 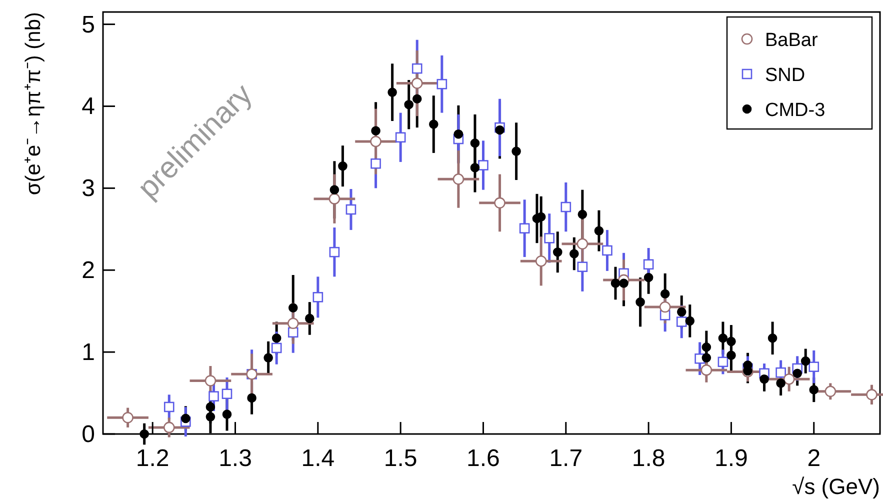 What do you see at coordinates (795, 110) in the screenshot?
I see `legend-label: CMD-3` at bounding box center [795, 110].